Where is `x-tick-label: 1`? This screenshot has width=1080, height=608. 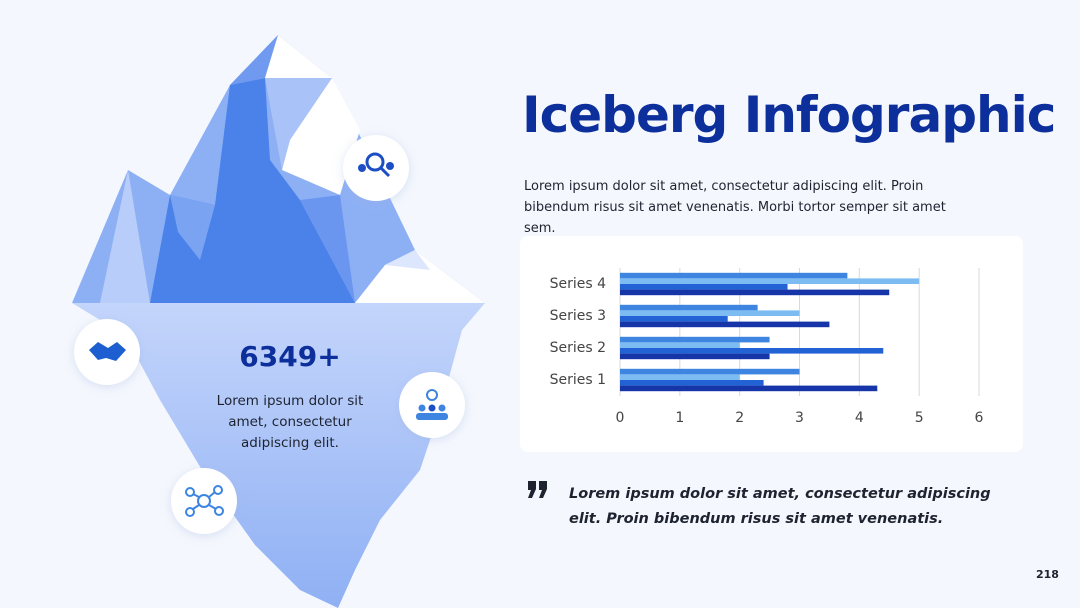 x-tick-label: 1 is located at coordinates (679, 418).